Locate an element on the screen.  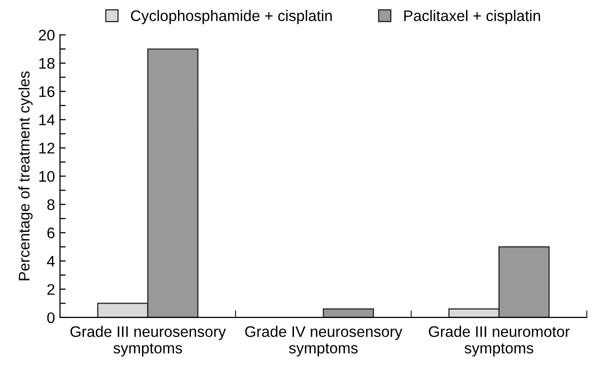
y-tick-label: 12 is located at coordinates (46, 148).